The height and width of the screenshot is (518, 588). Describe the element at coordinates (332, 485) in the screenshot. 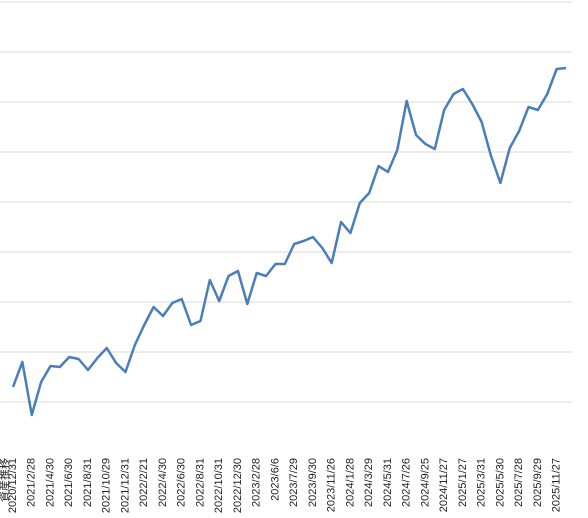

I see `x-tick-label: 2023/11/26` at that location.